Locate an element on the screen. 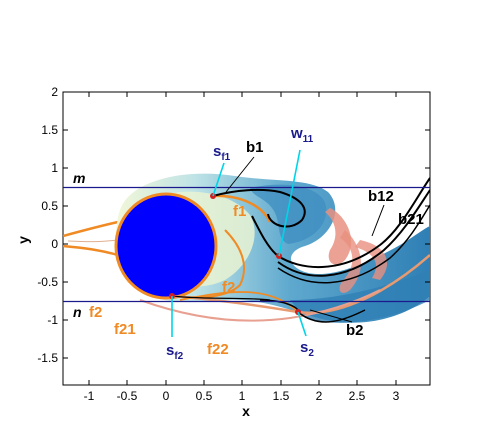 The height and width of the screenshot is (434, 488). leader-s-f1 is located at coordinates (218, 179).